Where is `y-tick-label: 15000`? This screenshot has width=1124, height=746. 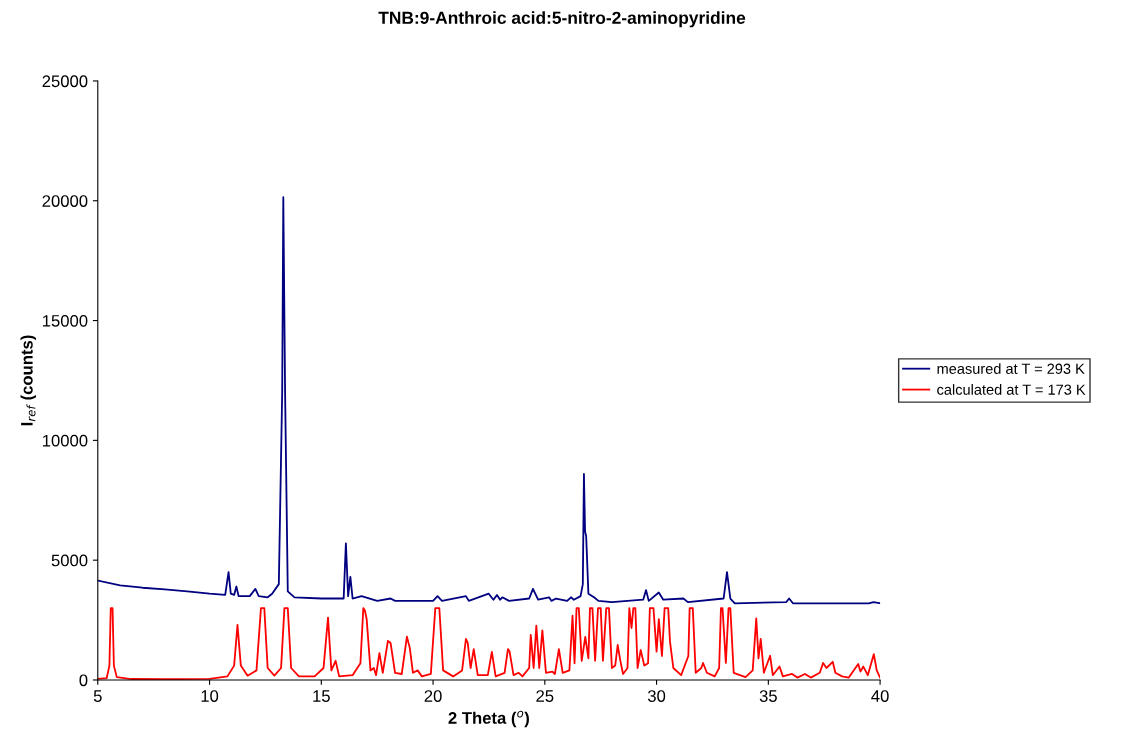 y-tick-label: 15000 is located at coordinates (65, 320).